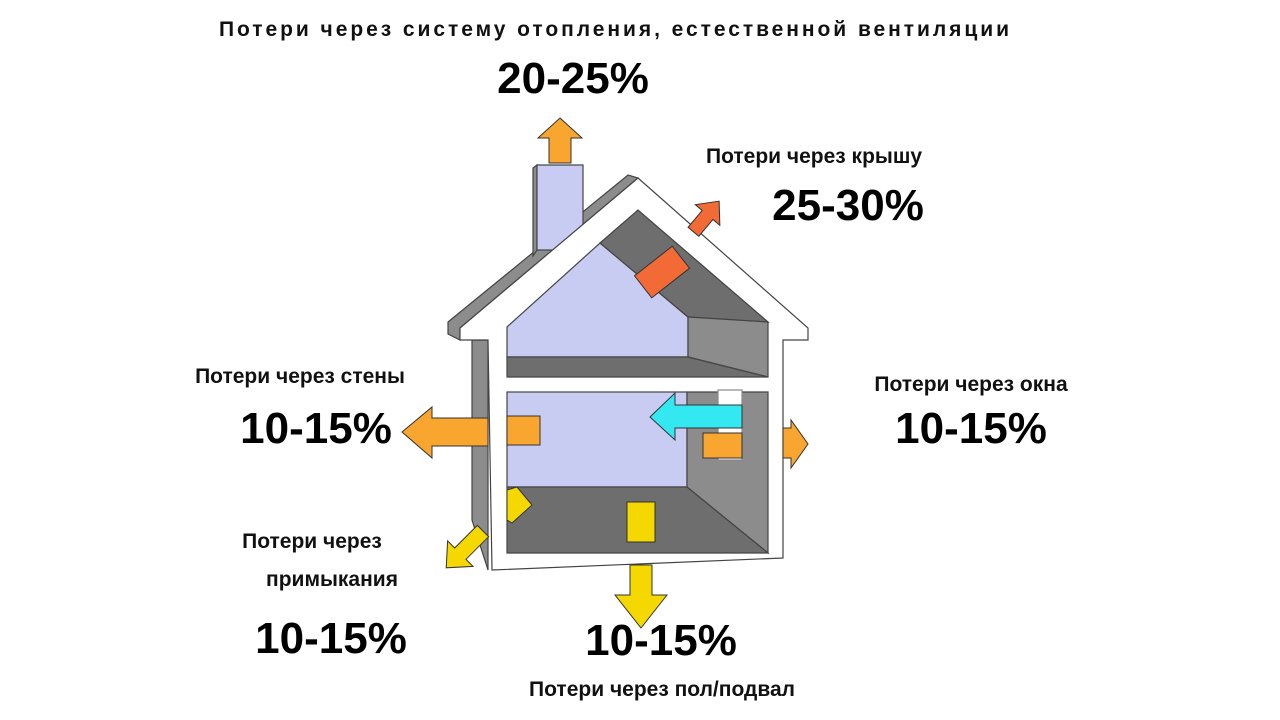 This screenshot has width=1280, height=720. I want to click on floor-label: Потери через пол/подвал, so click(662, 689).